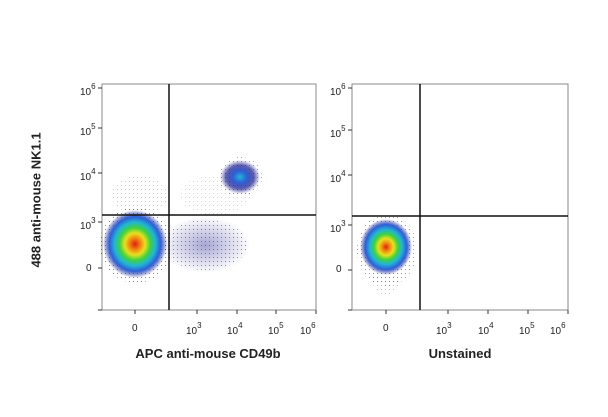  I want to click on x-axis-label-right: Unstained, so click(460, 353).